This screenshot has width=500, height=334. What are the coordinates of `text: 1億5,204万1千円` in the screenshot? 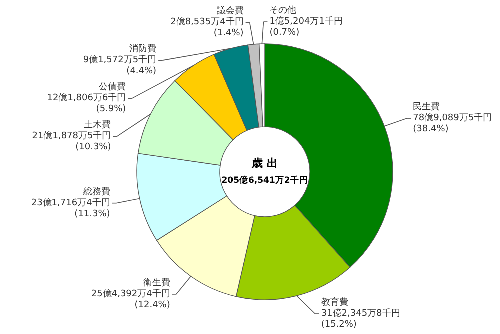 It's located at (306, 22).